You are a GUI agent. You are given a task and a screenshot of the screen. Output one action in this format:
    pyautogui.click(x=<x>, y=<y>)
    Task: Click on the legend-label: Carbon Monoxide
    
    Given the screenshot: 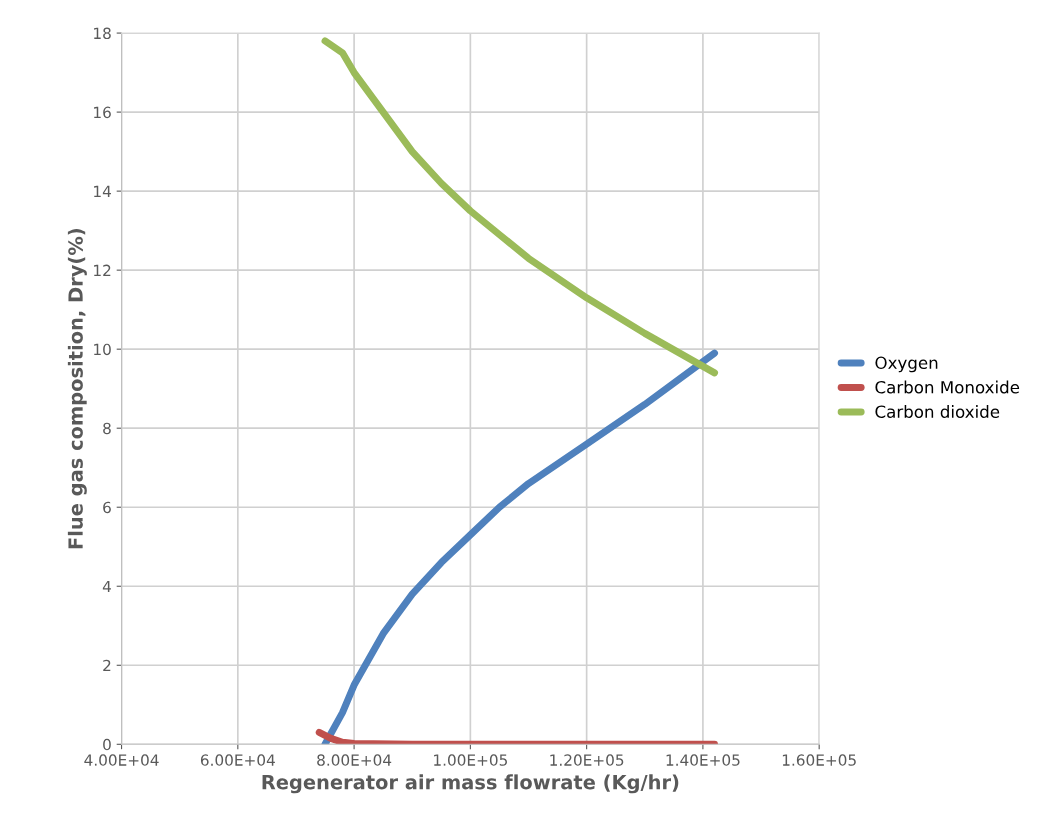 What is the action you would take?
    pyautogui.click(x=947, y=387)
    